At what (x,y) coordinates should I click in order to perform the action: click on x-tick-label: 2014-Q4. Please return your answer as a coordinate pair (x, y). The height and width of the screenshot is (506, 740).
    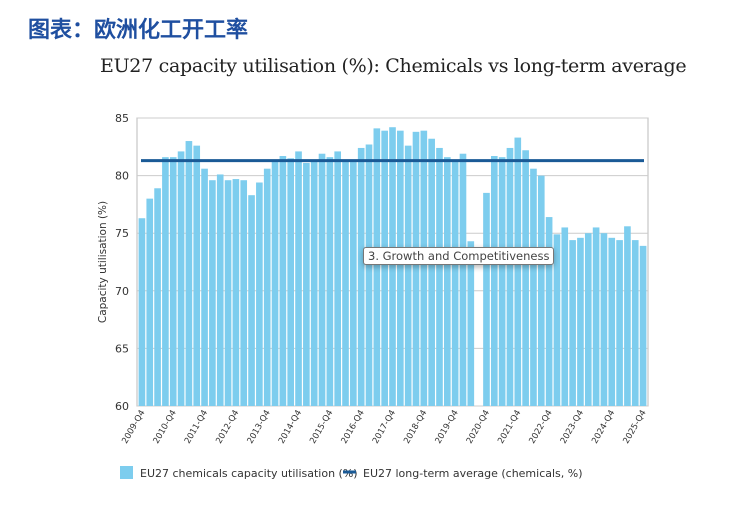
    Looking at the image, I should click on (290, 427).